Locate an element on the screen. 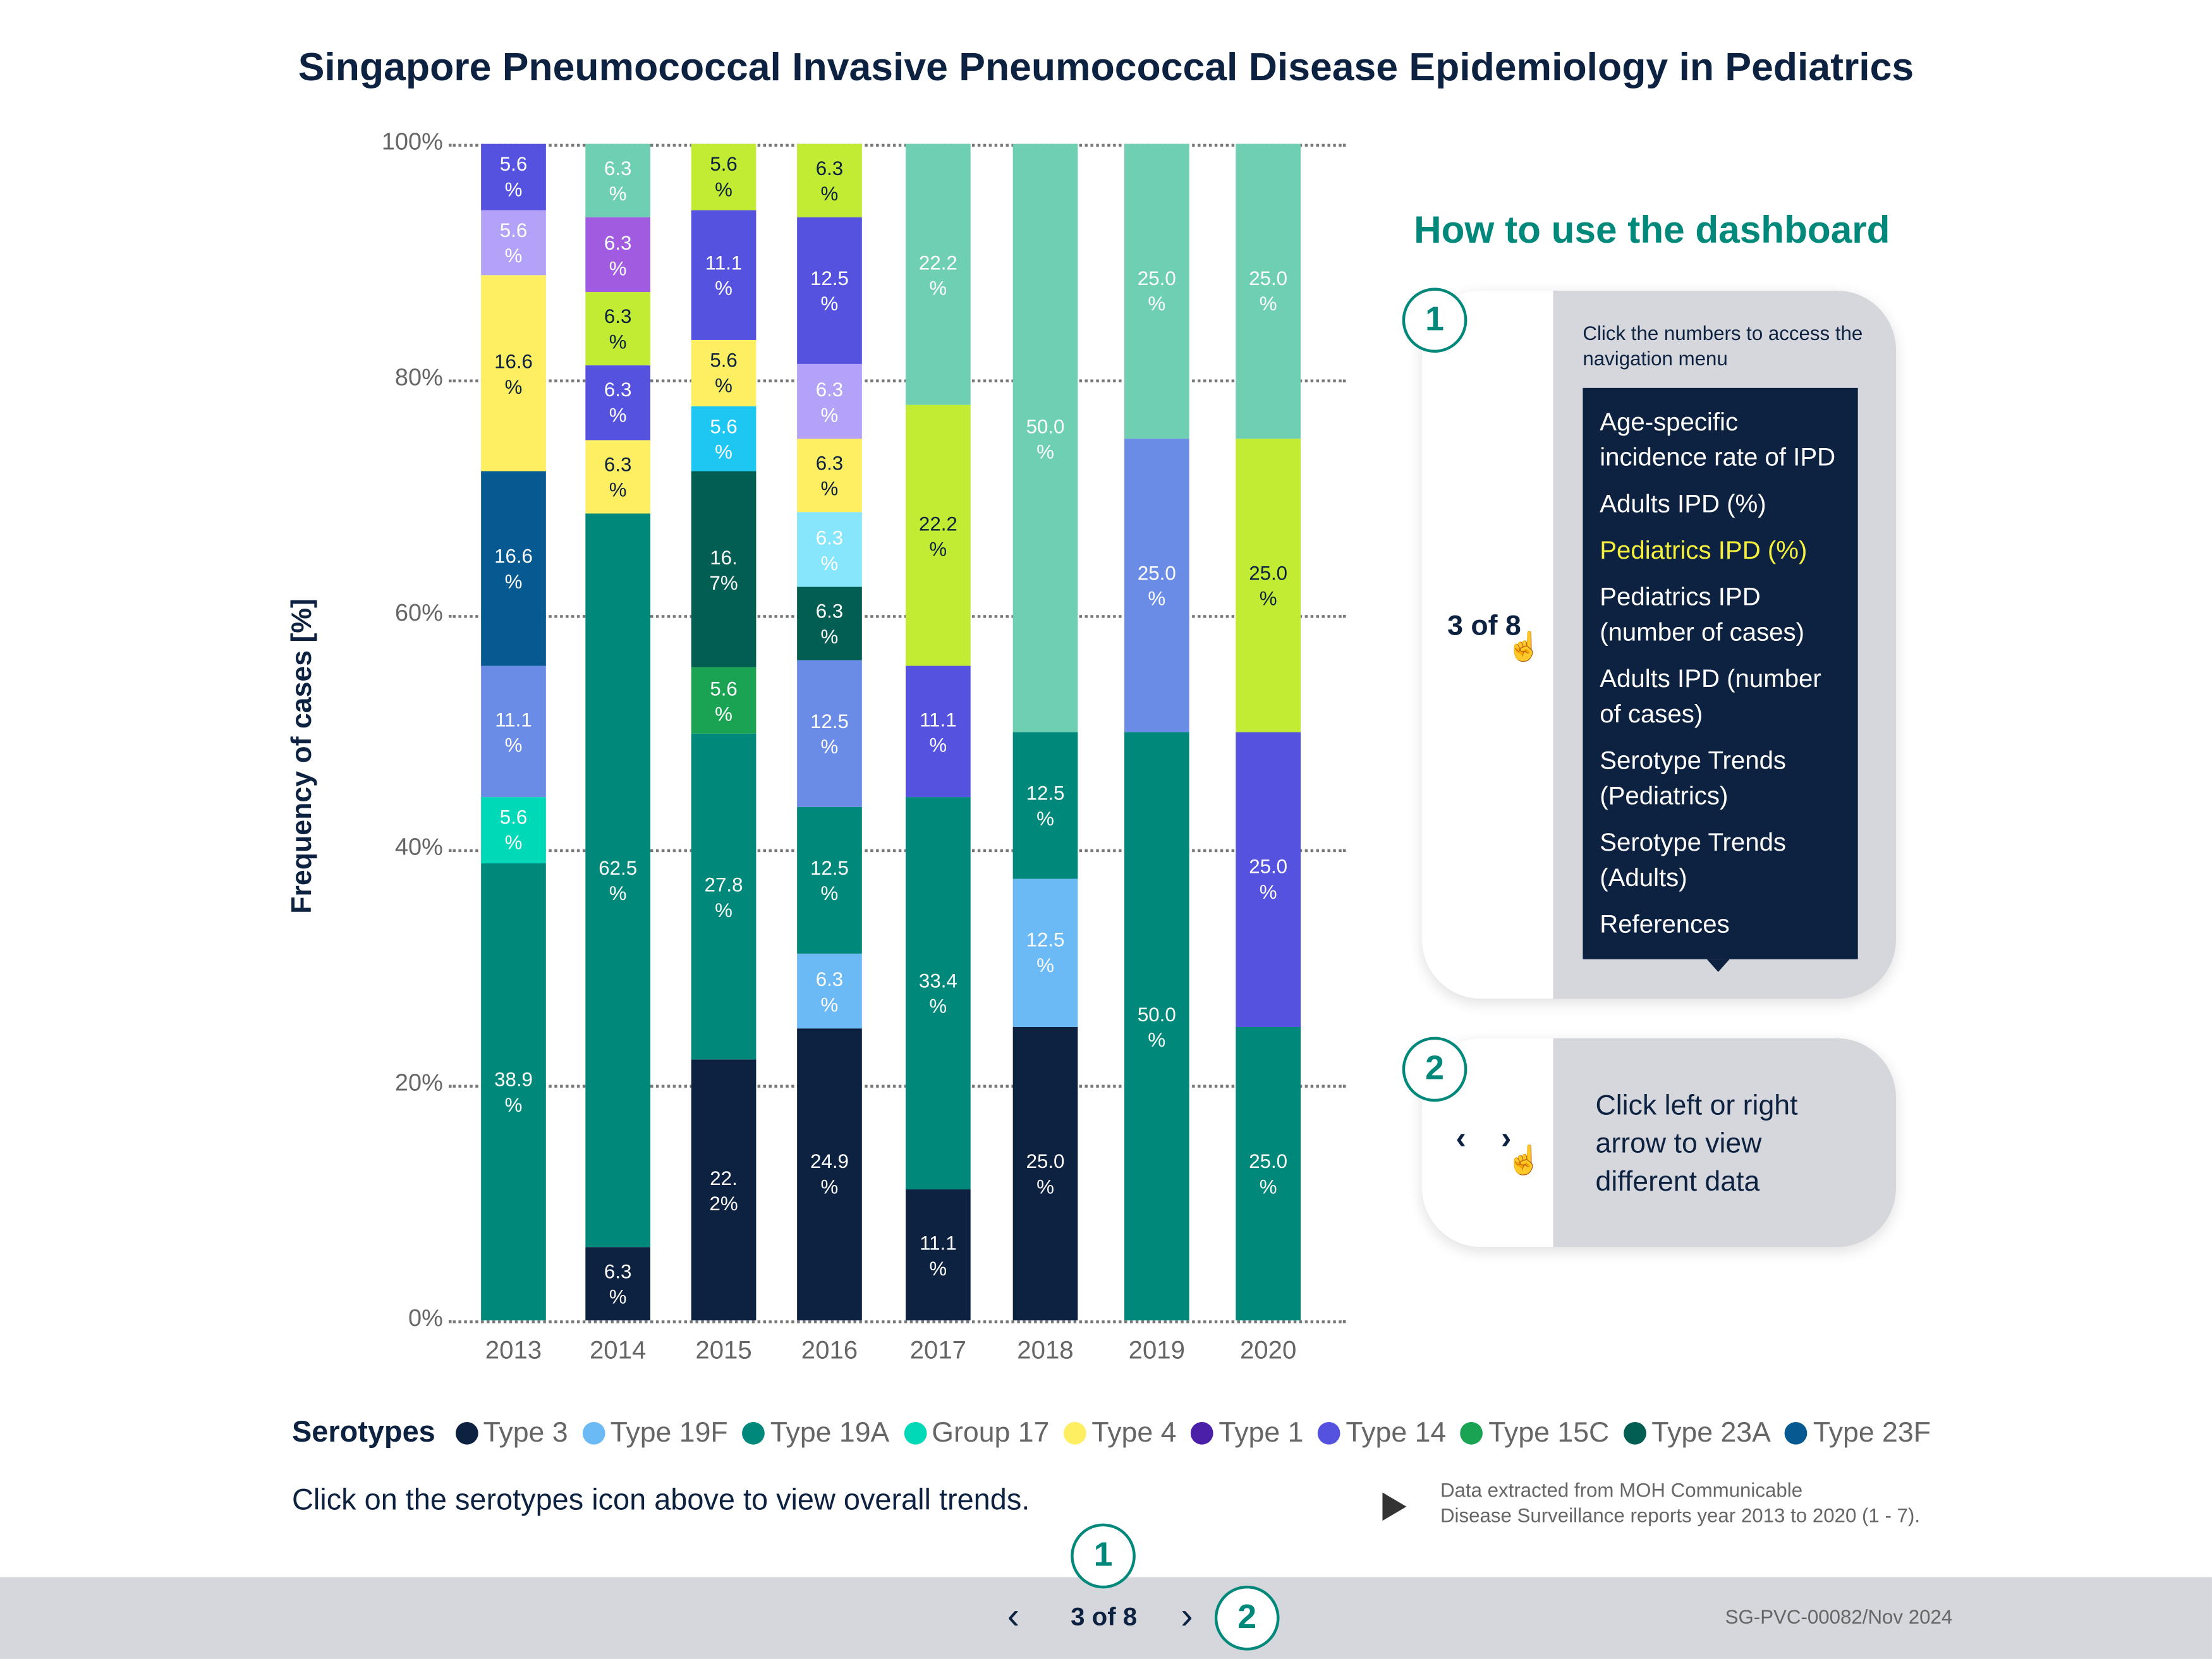 The image size is (2212, 1659). bar-segment: 62.5 % is located at coordinates (617, 880).